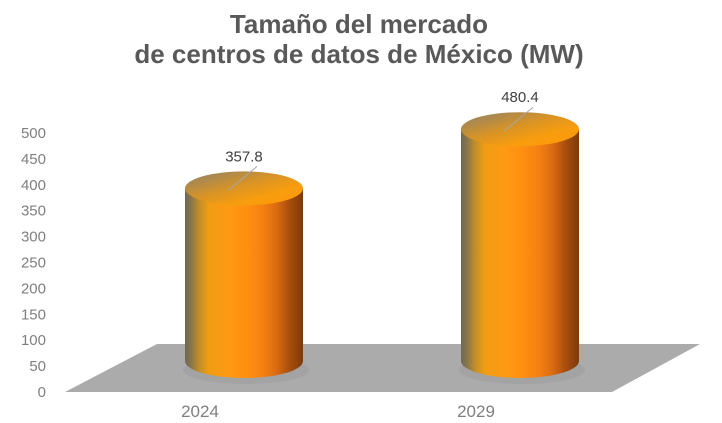  What do you see at coordinates (518, 119) in the screenshot?
I see `leader-line-2029` at bounding box center [518, 119].